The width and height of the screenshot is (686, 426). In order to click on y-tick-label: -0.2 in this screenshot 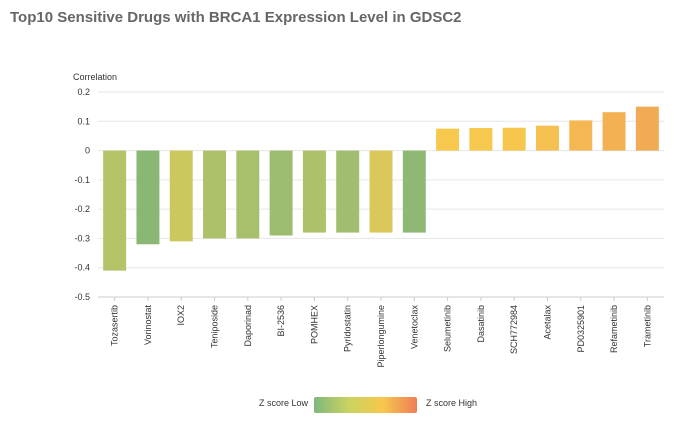, I will do `click(82, 209)`.